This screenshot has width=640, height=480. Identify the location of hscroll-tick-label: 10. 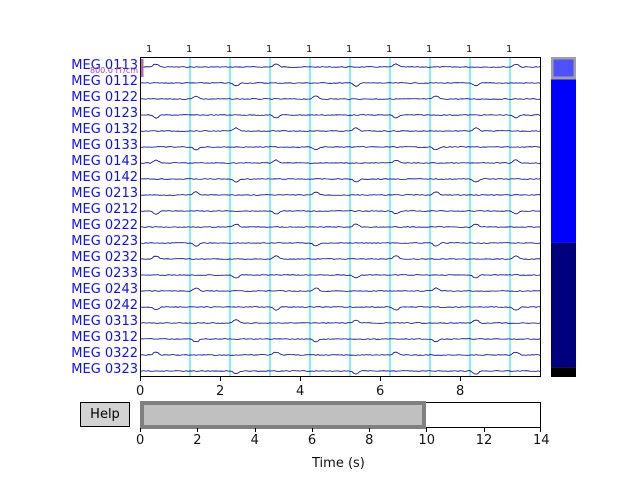
(426, 440).